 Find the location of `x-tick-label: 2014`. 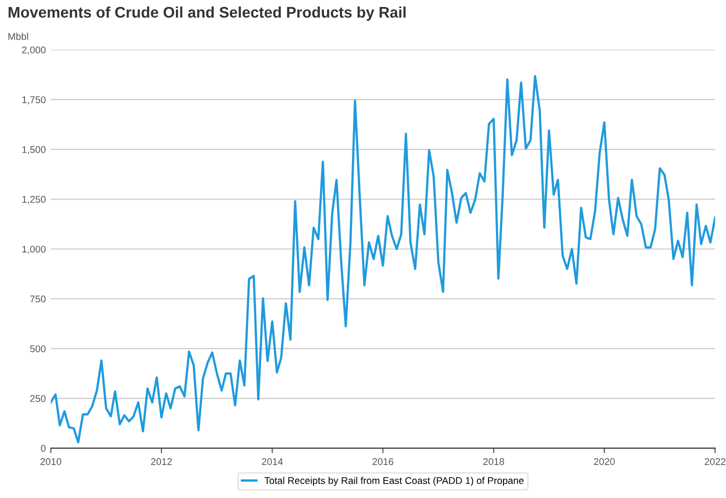

x-tick-label: 2014 is located at coordinates (272, 462).